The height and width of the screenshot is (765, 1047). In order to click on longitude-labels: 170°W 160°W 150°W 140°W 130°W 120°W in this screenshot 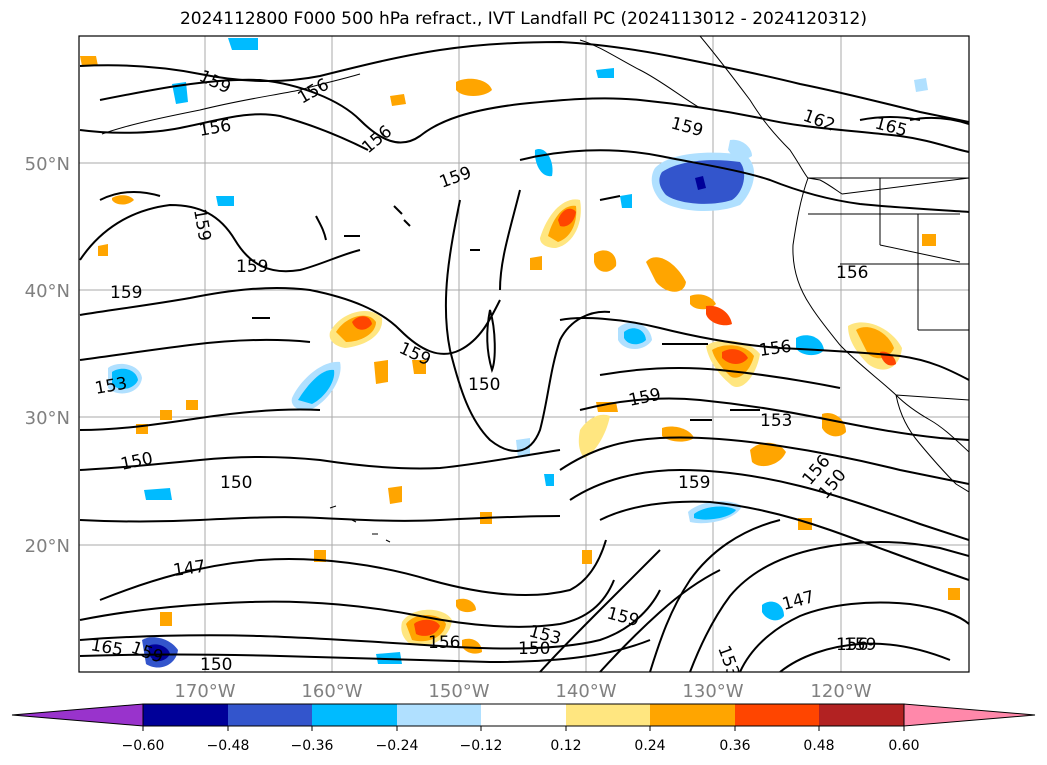, I will do `click(522, 691)`.